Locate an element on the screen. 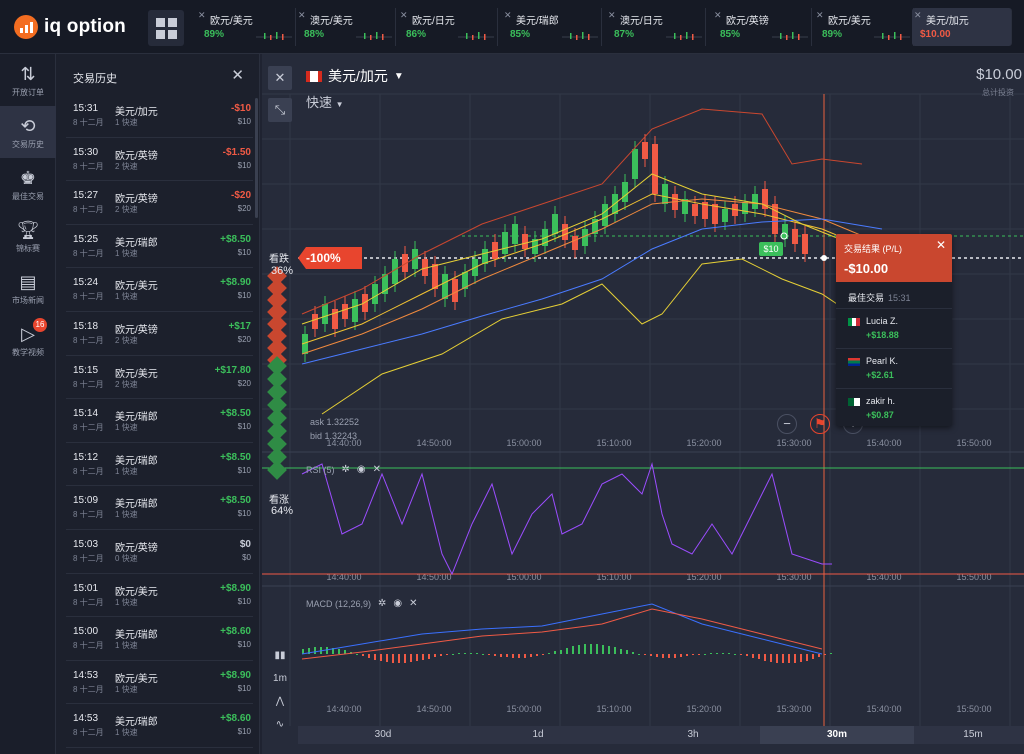 The width and height of the screenshot is (1024, 754). trade-row: 15:00 8 十二月 美元/瑞郎 1 快速 +$8.60 $10 is located at coordinates (159, 639).